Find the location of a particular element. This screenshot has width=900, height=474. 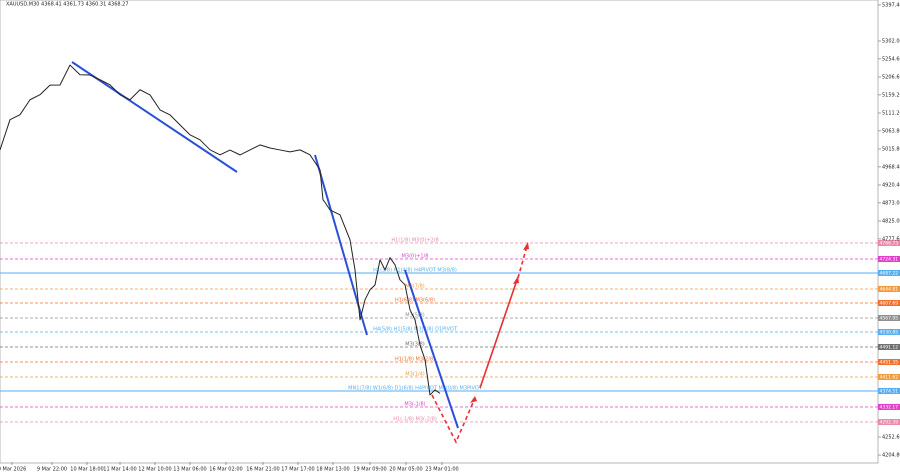

x-tick-label: 9 Mar 2026 is located at coordinates (13, 470).